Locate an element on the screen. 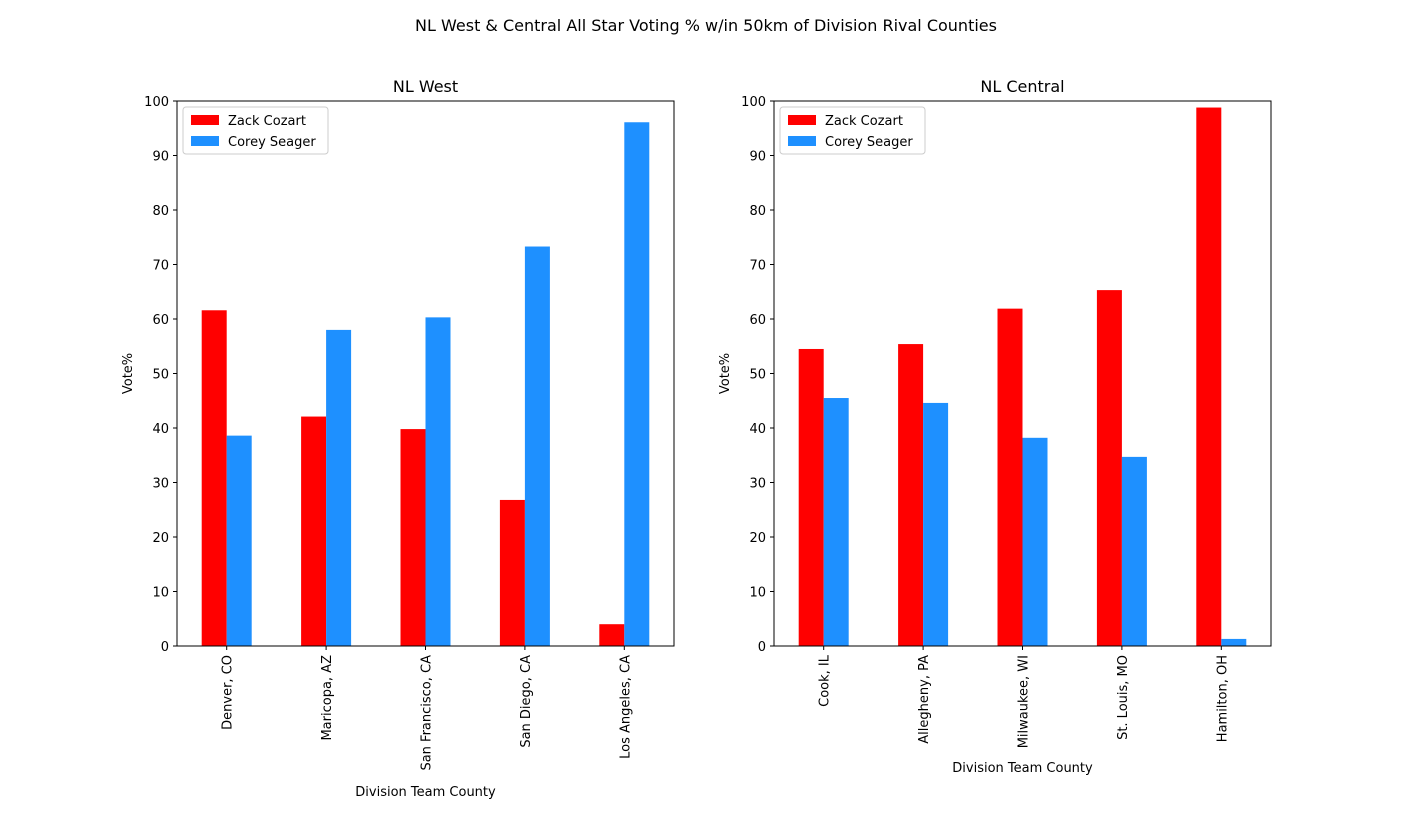 The height and width of the screenshot is (838, 1412). x-tick-label: Los Angeles, CA is located at coordinates (625, 707).